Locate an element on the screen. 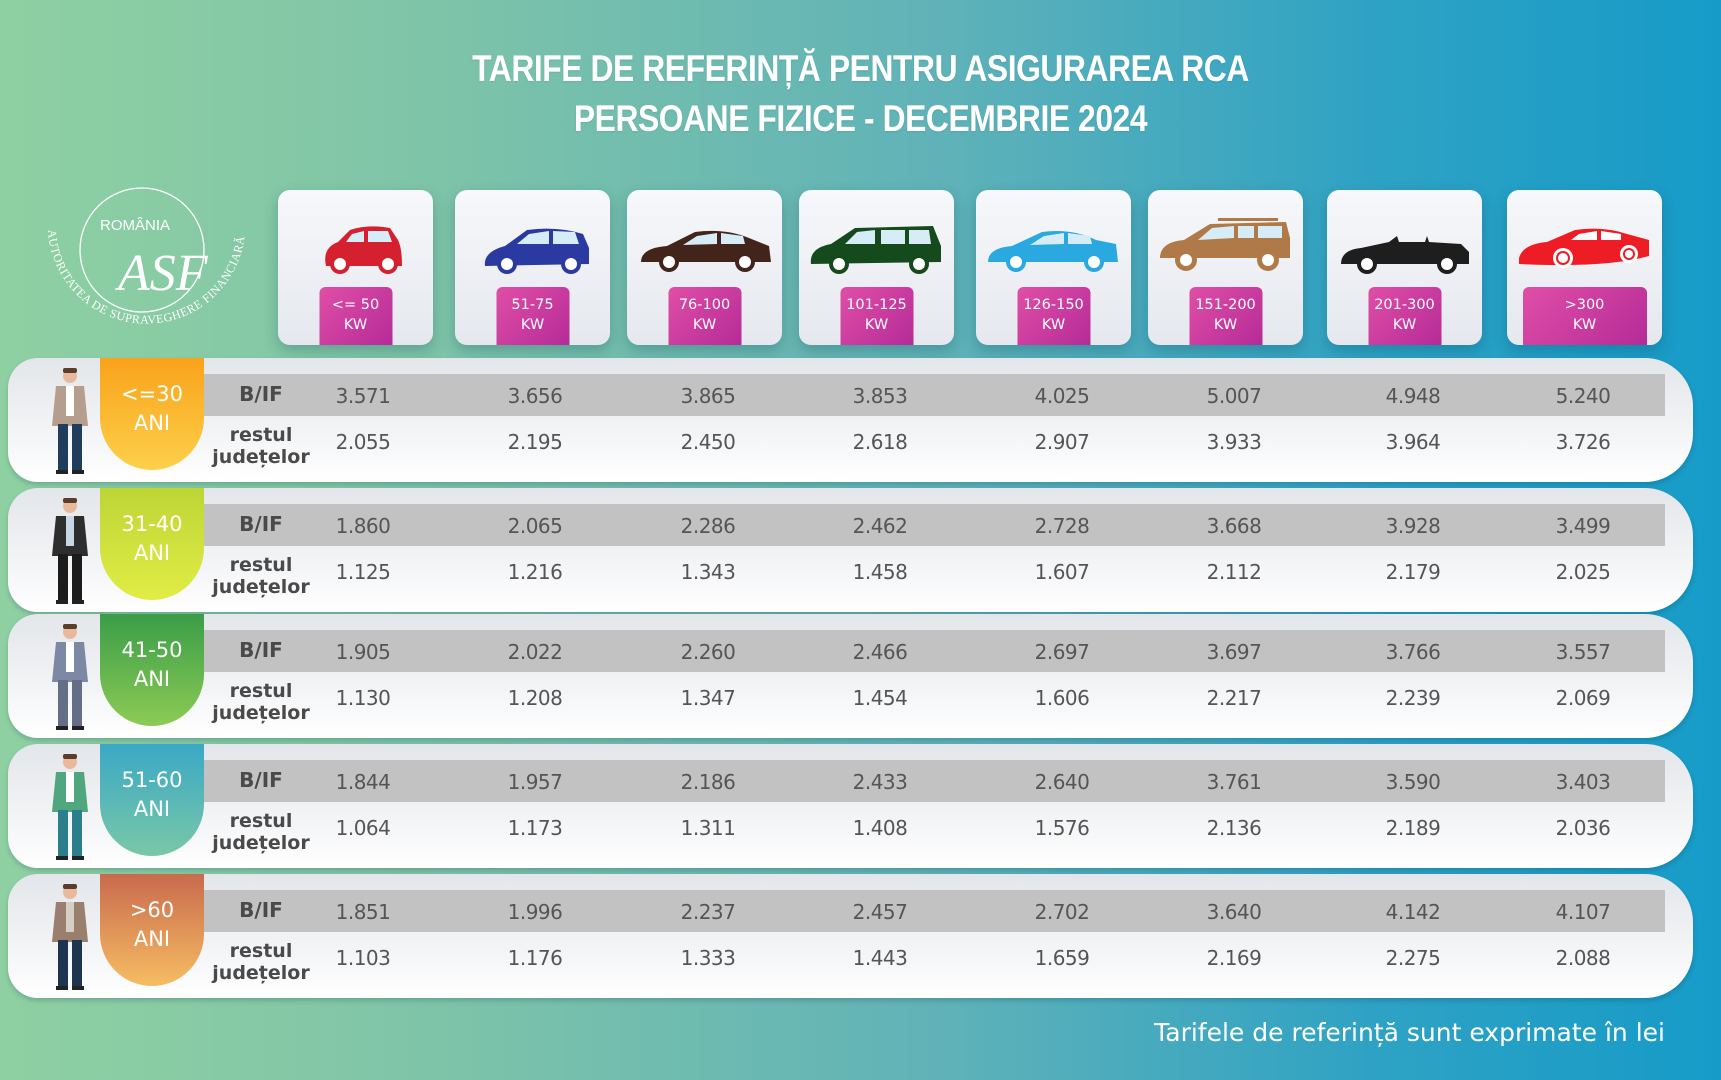 This screenshot has width=1721, height=1080. power-category-header: <= 50 KW 51-75 KW 76-100 KW is located at coordinates (860, 267).